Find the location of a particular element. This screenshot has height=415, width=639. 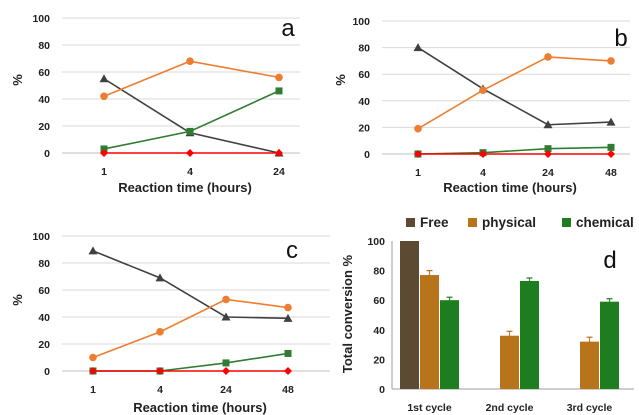

legend-swatch-chemical is located at coordinates (566, 222).